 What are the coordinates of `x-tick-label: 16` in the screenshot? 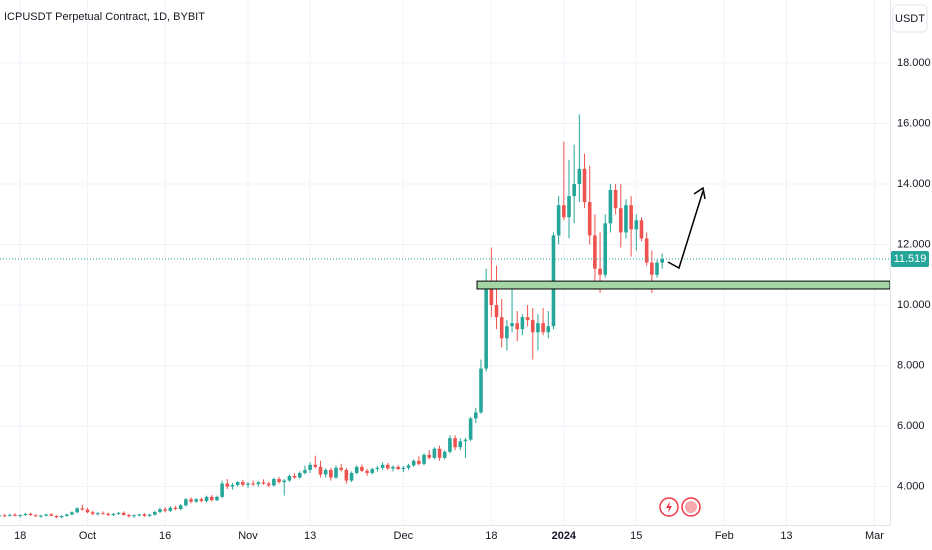 It's located at (165, 536).